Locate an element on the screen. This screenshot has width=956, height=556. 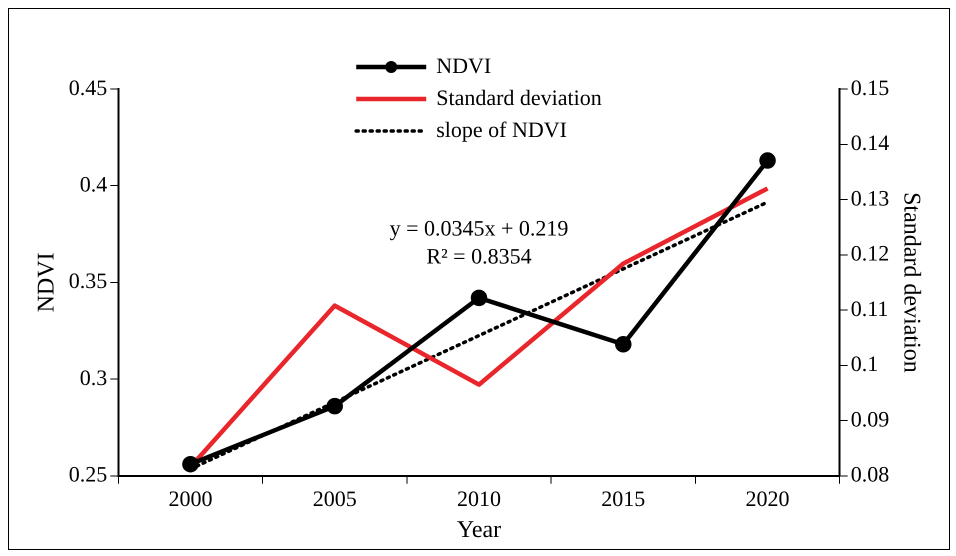
y2-tick-label: 0.14 is located at coordinates (870, 143).